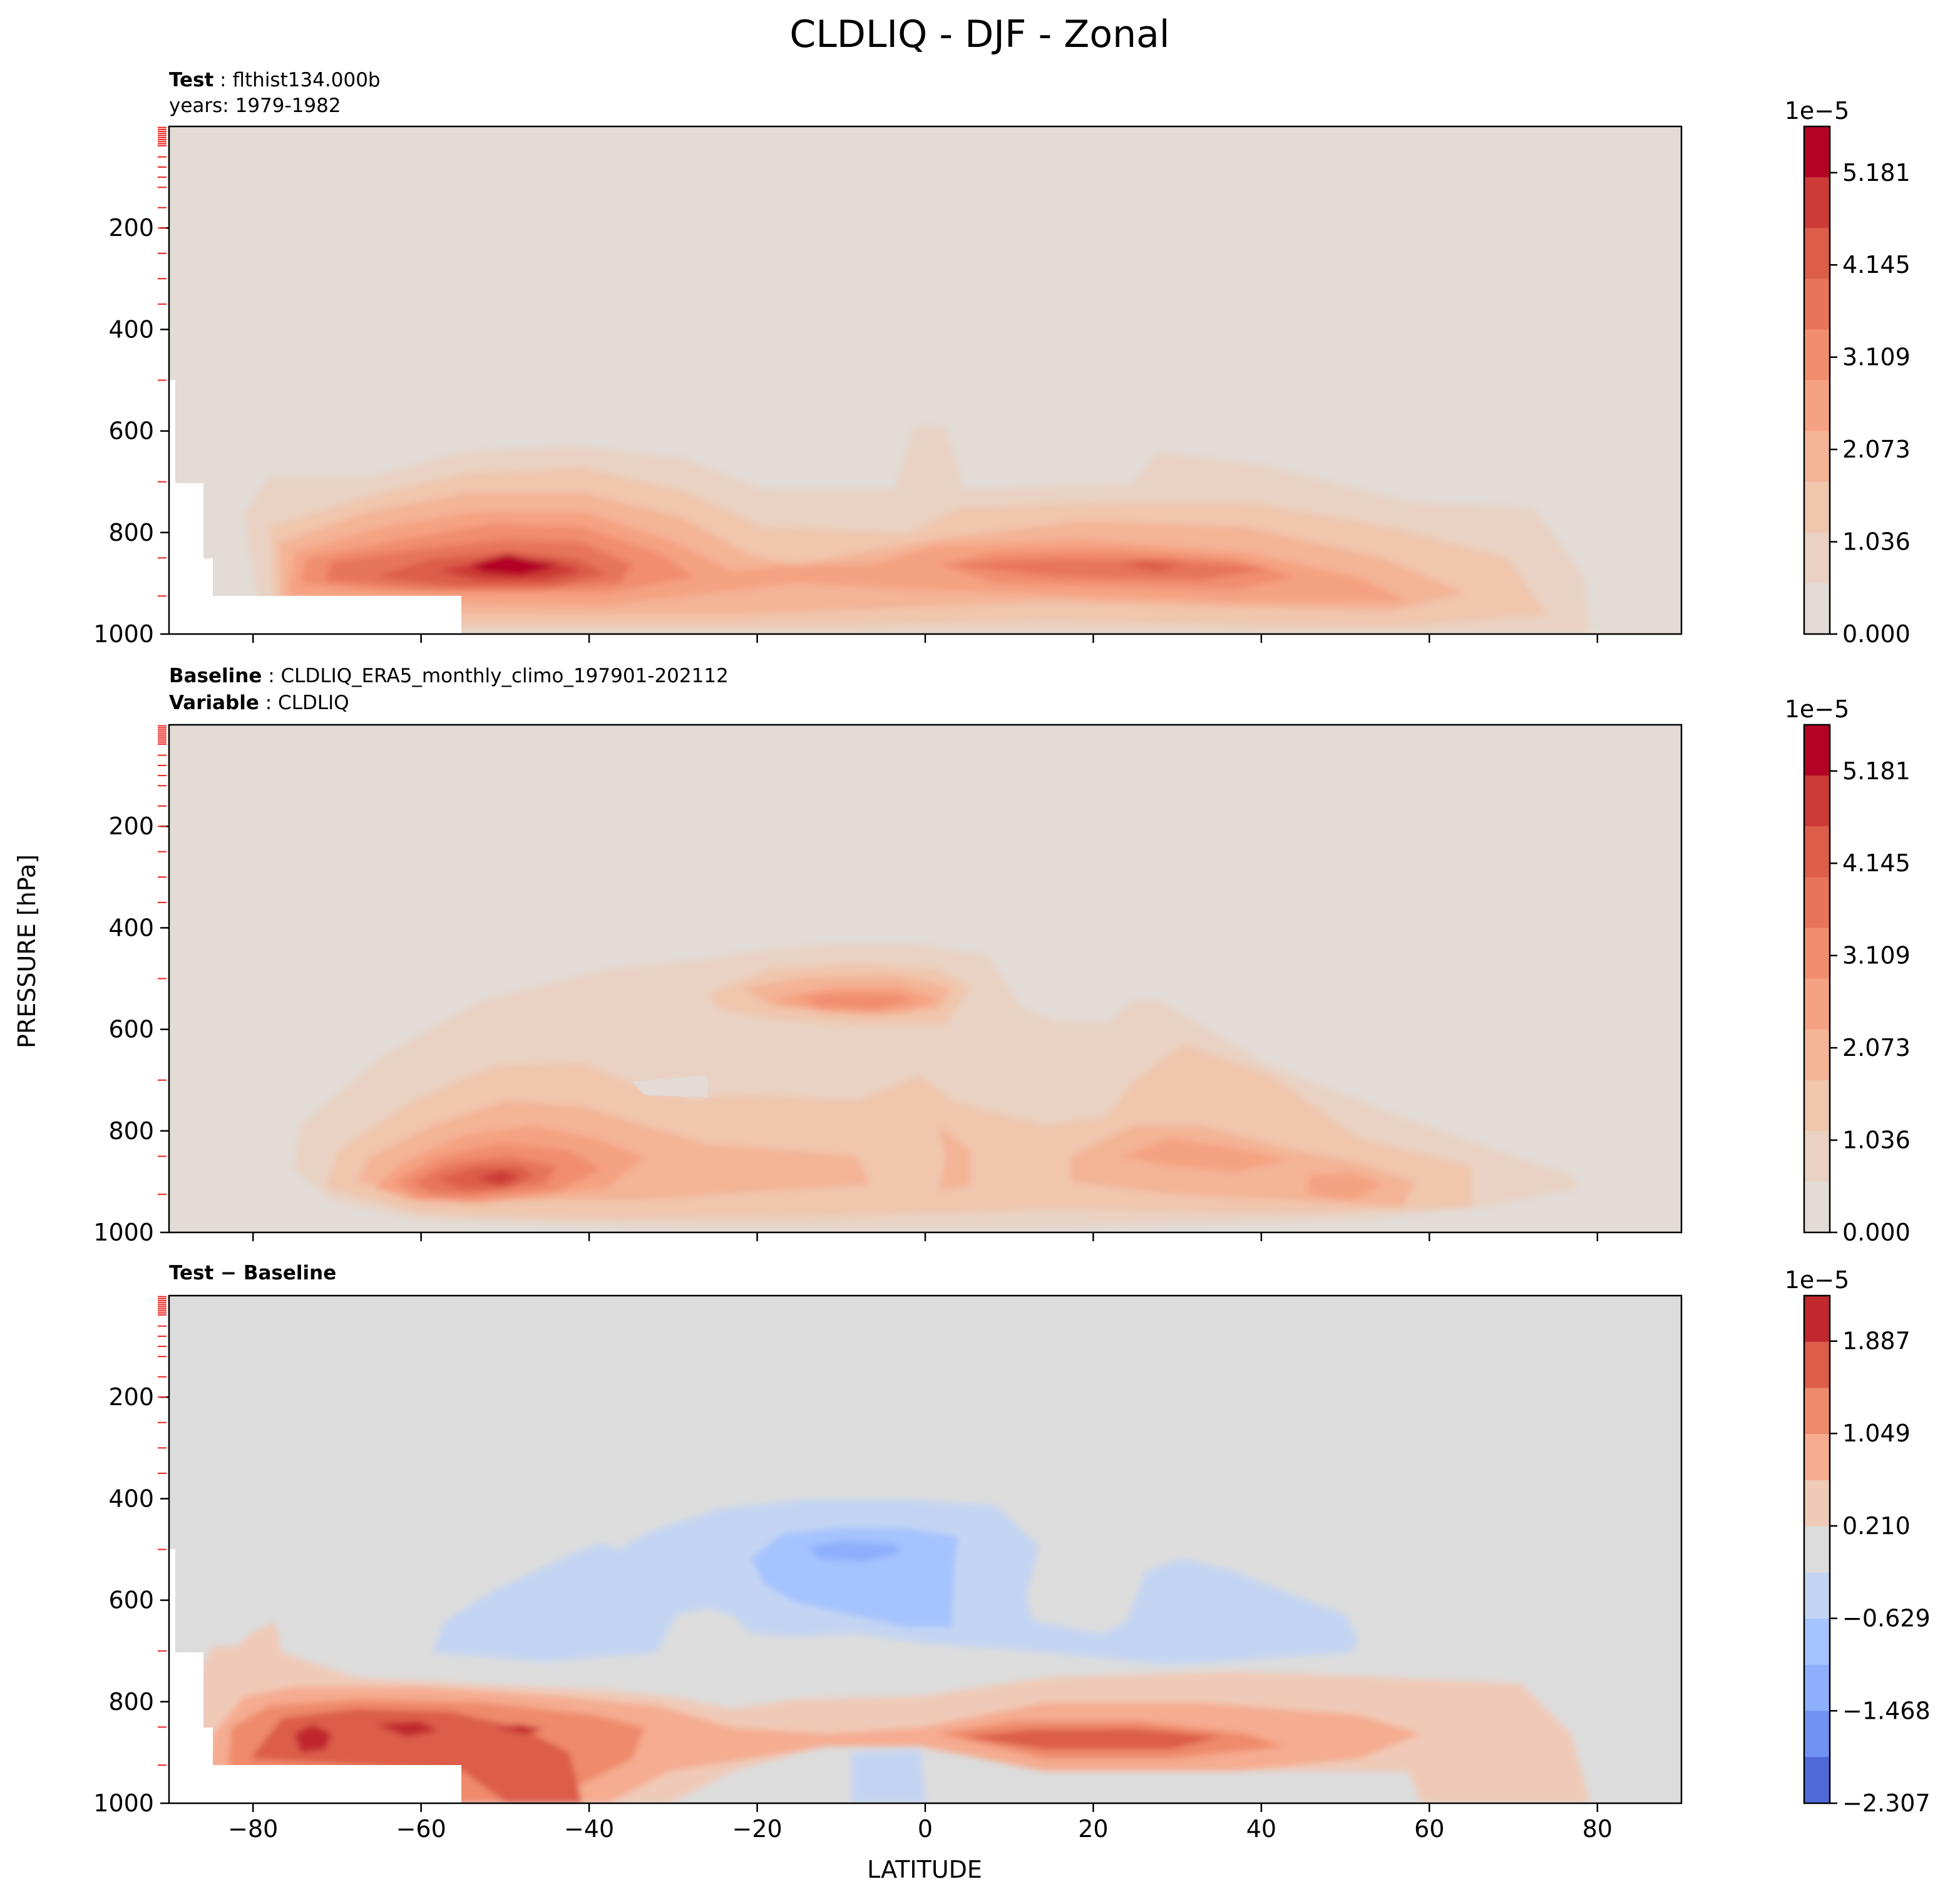 The image size is (1960, 1899). Describe the element at coordinates (1848, 372) in the screenshot. I see `colorbar-test: 1e−5 5.181 4.145 3.109 2.073 1.036 0.000` at that location.